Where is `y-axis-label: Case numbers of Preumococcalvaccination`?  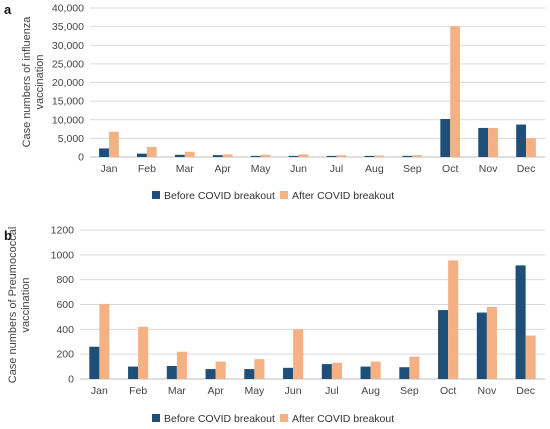 y-axis-label: Case numbers of Preumococcalvaccination is located at coordinates (19, 305).